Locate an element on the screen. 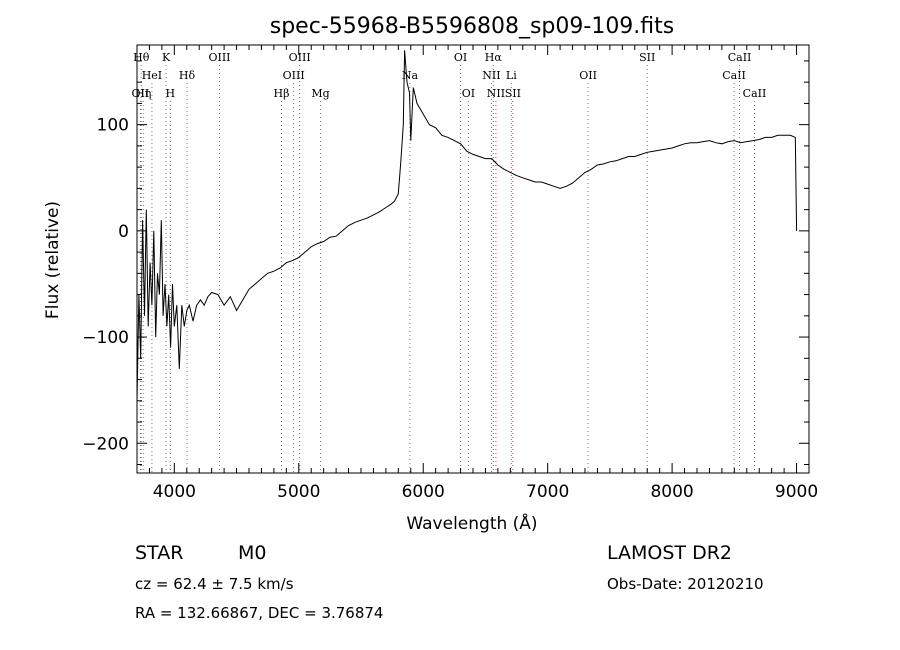 The height and width of the screenshot is (650, 900). spectral-line-label: Hη is located at coordinates (143, 93).